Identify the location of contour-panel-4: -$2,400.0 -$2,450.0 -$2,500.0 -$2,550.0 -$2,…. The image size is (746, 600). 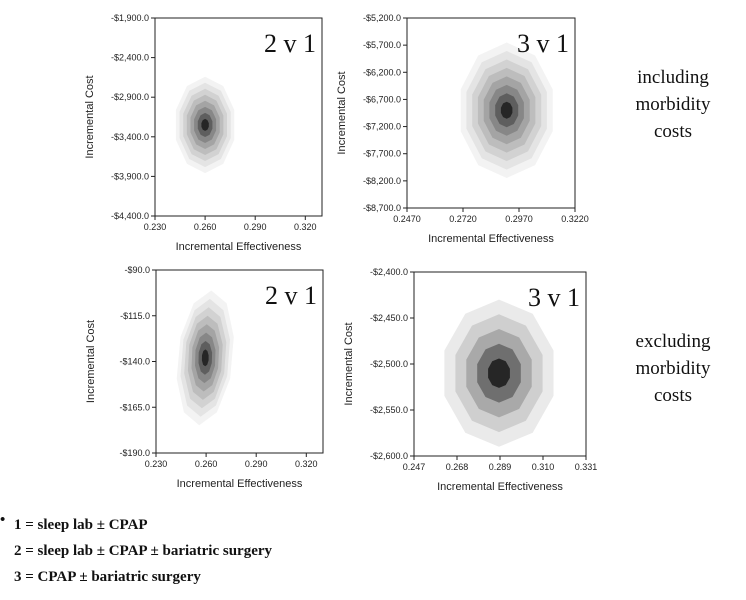
(470, 380).